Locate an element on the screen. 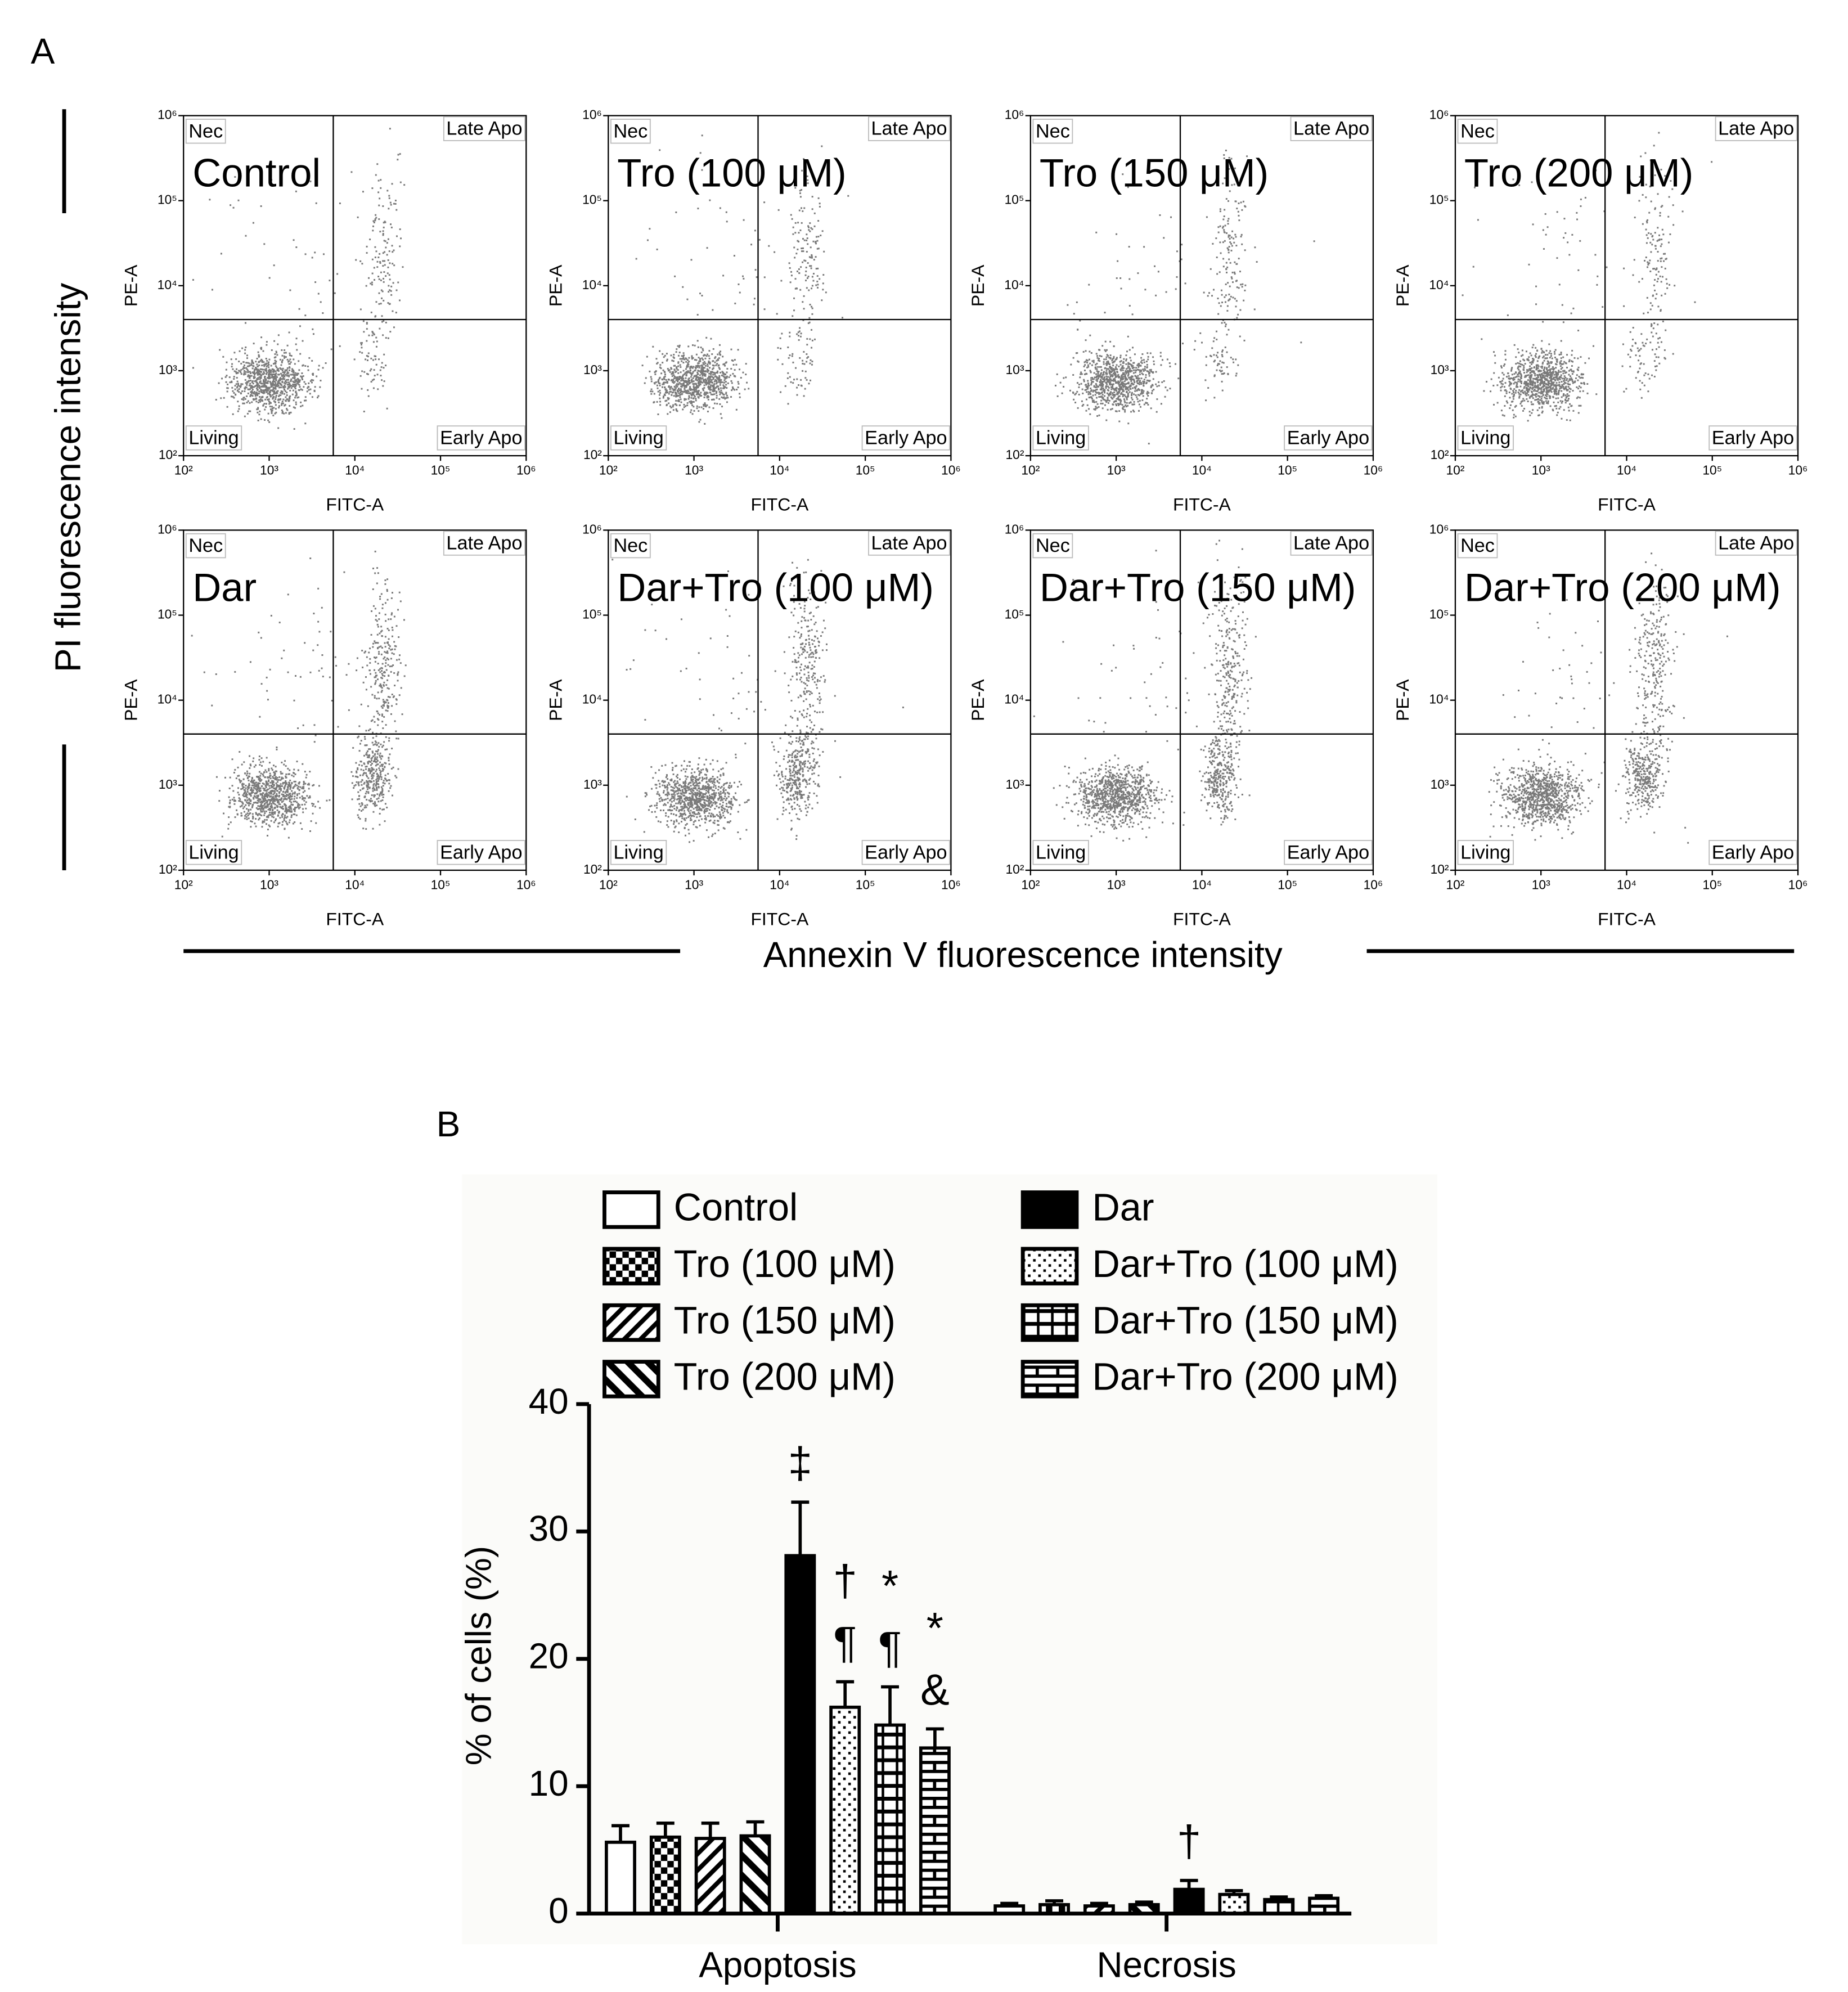 The height and width of the screenshot is (1992, 1848). panel-label: A is located at coordinates (43, 51).